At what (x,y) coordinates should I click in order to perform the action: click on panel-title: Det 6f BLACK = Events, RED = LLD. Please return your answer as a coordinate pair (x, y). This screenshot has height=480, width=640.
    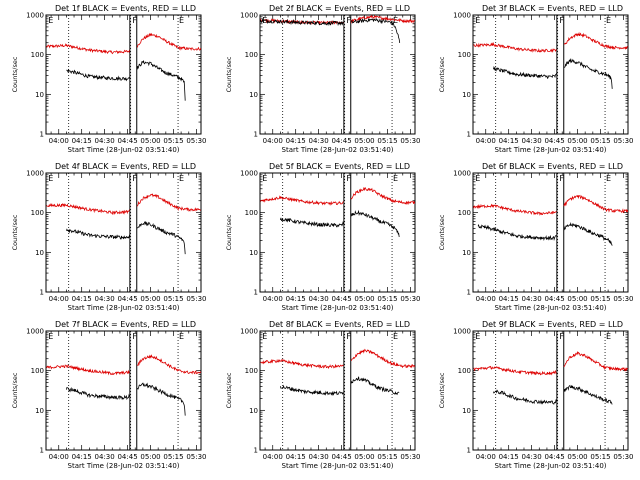
    Looking at the image, I should click on (552, 166).